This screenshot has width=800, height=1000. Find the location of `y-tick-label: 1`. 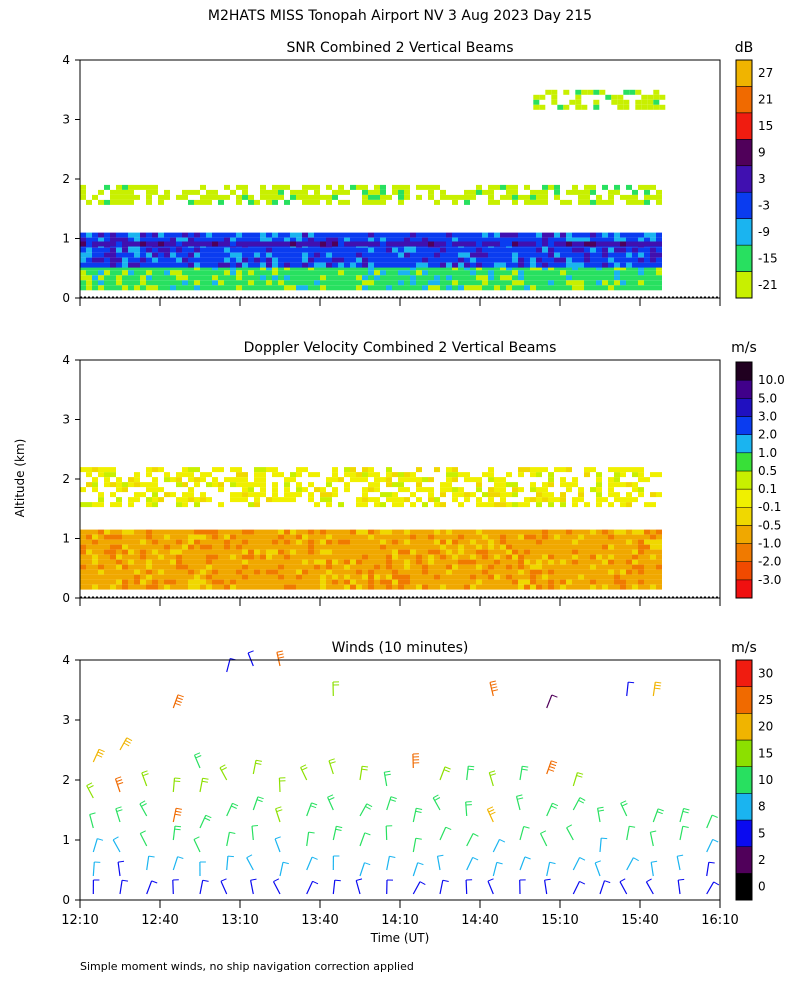

y-tick-label: 1 is located at coordinates (66, 239).